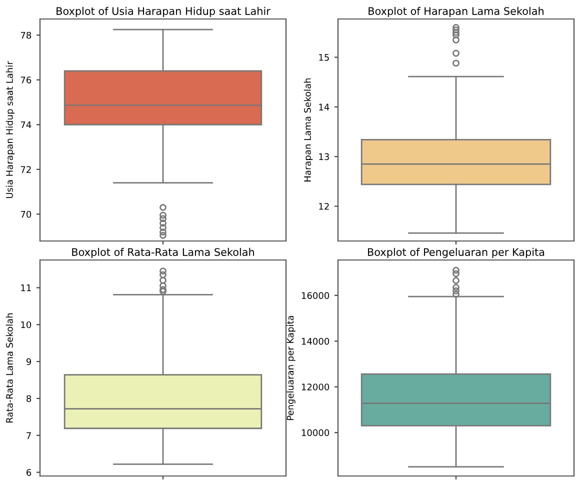  Describe the element at coordinates (324, 107) in the screenshot. I see `y-tick-label: 14` at that location.